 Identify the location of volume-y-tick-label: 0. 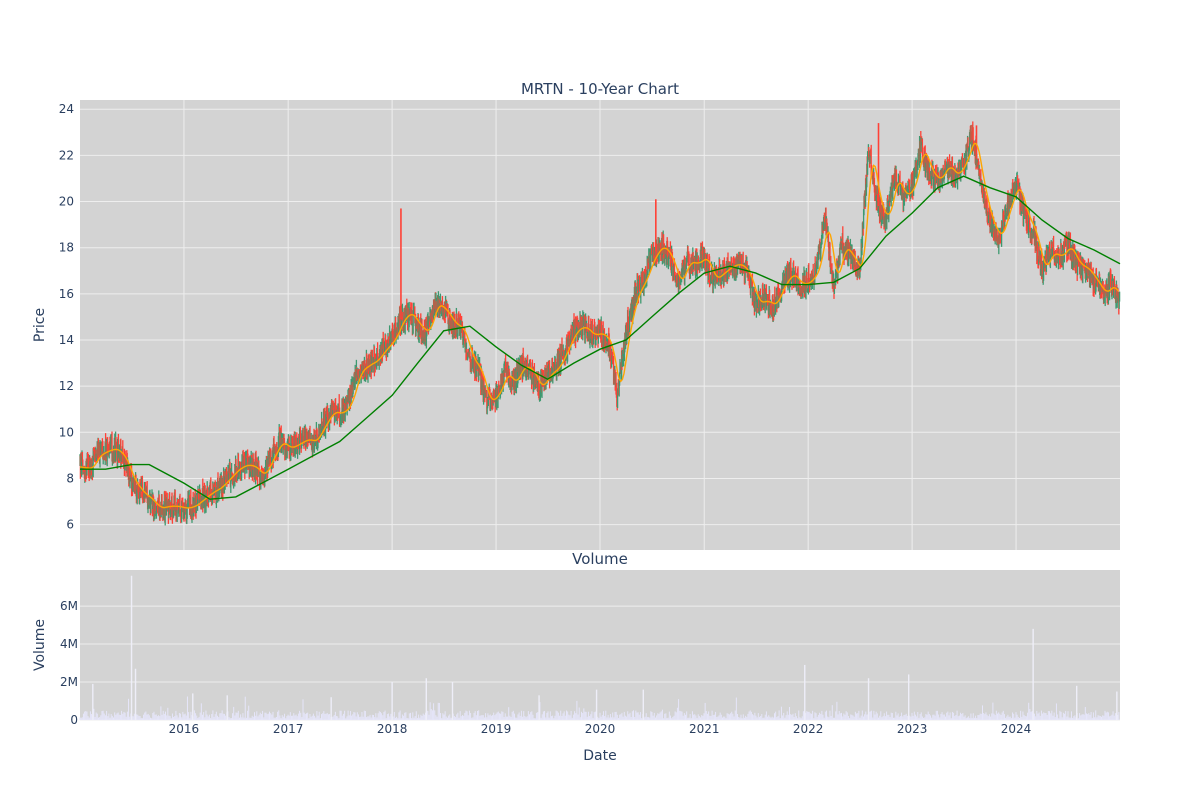
(74, 720).